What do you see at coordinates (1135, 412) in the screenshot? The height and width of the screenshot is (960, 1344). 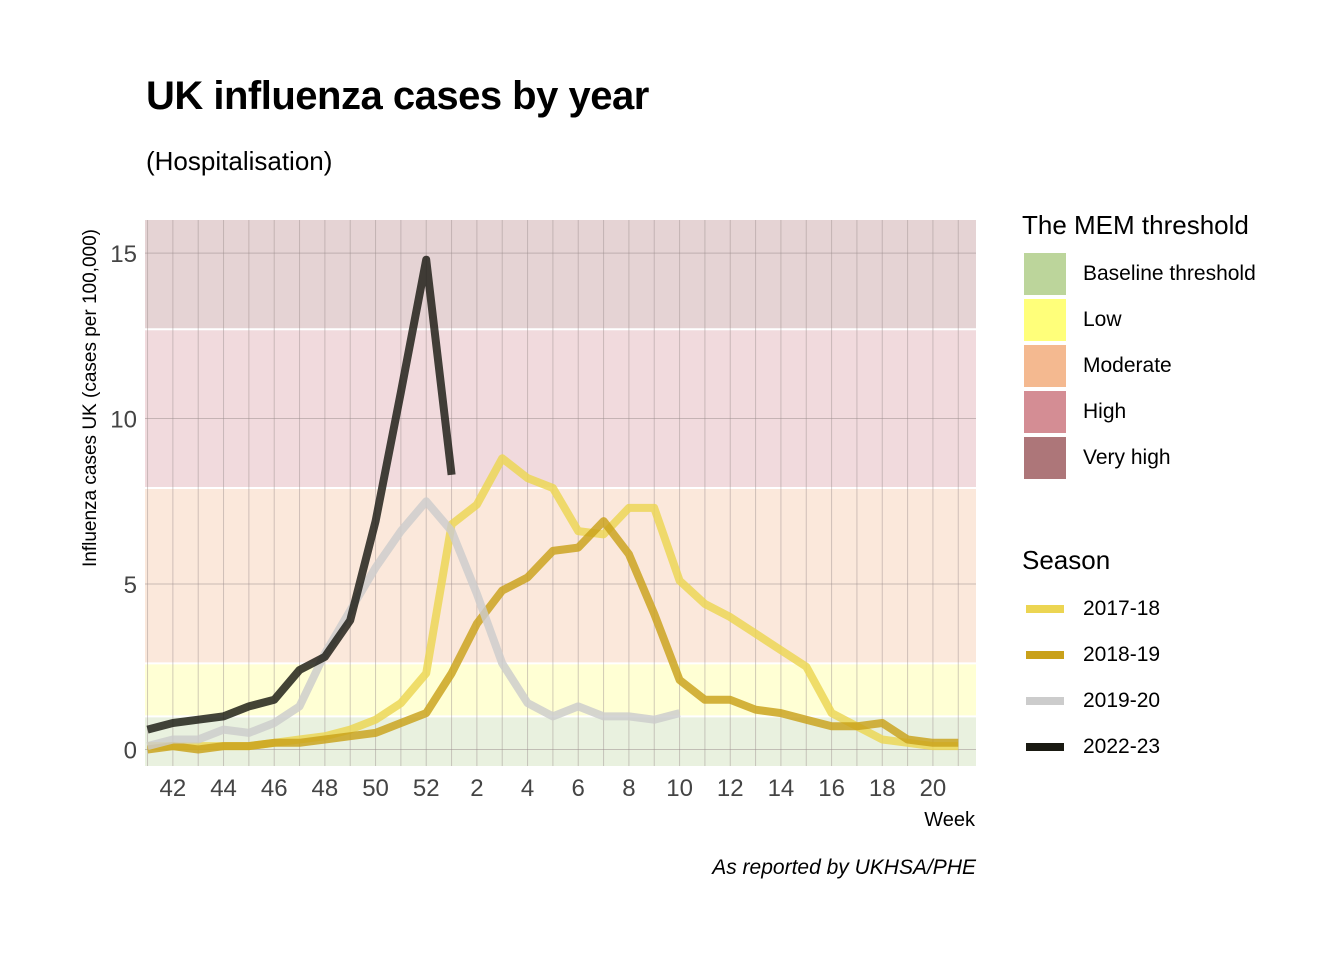 I see `threshold-legend-item: High` at bounding box center [1135, 412].